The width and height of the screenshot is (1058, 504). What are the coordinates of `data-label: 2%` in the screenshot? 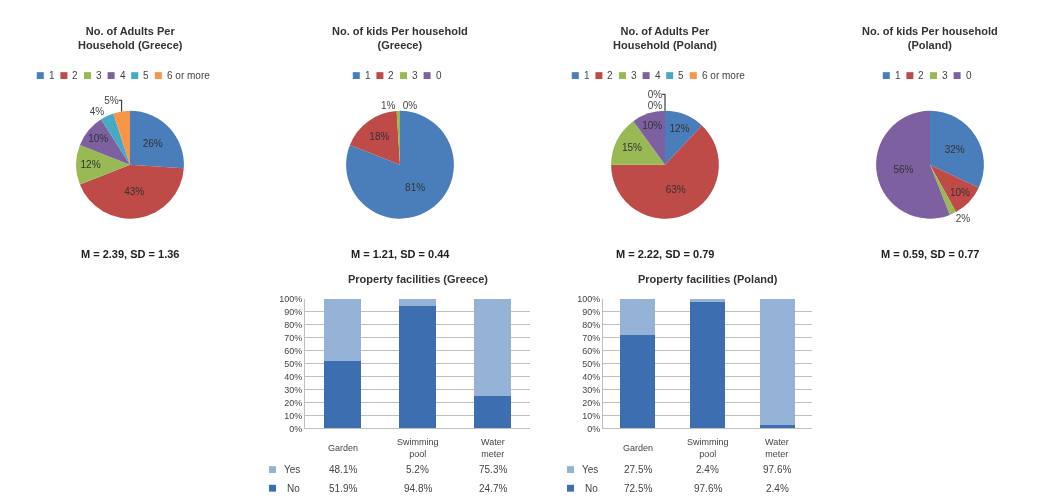 It's located at (963, 218).